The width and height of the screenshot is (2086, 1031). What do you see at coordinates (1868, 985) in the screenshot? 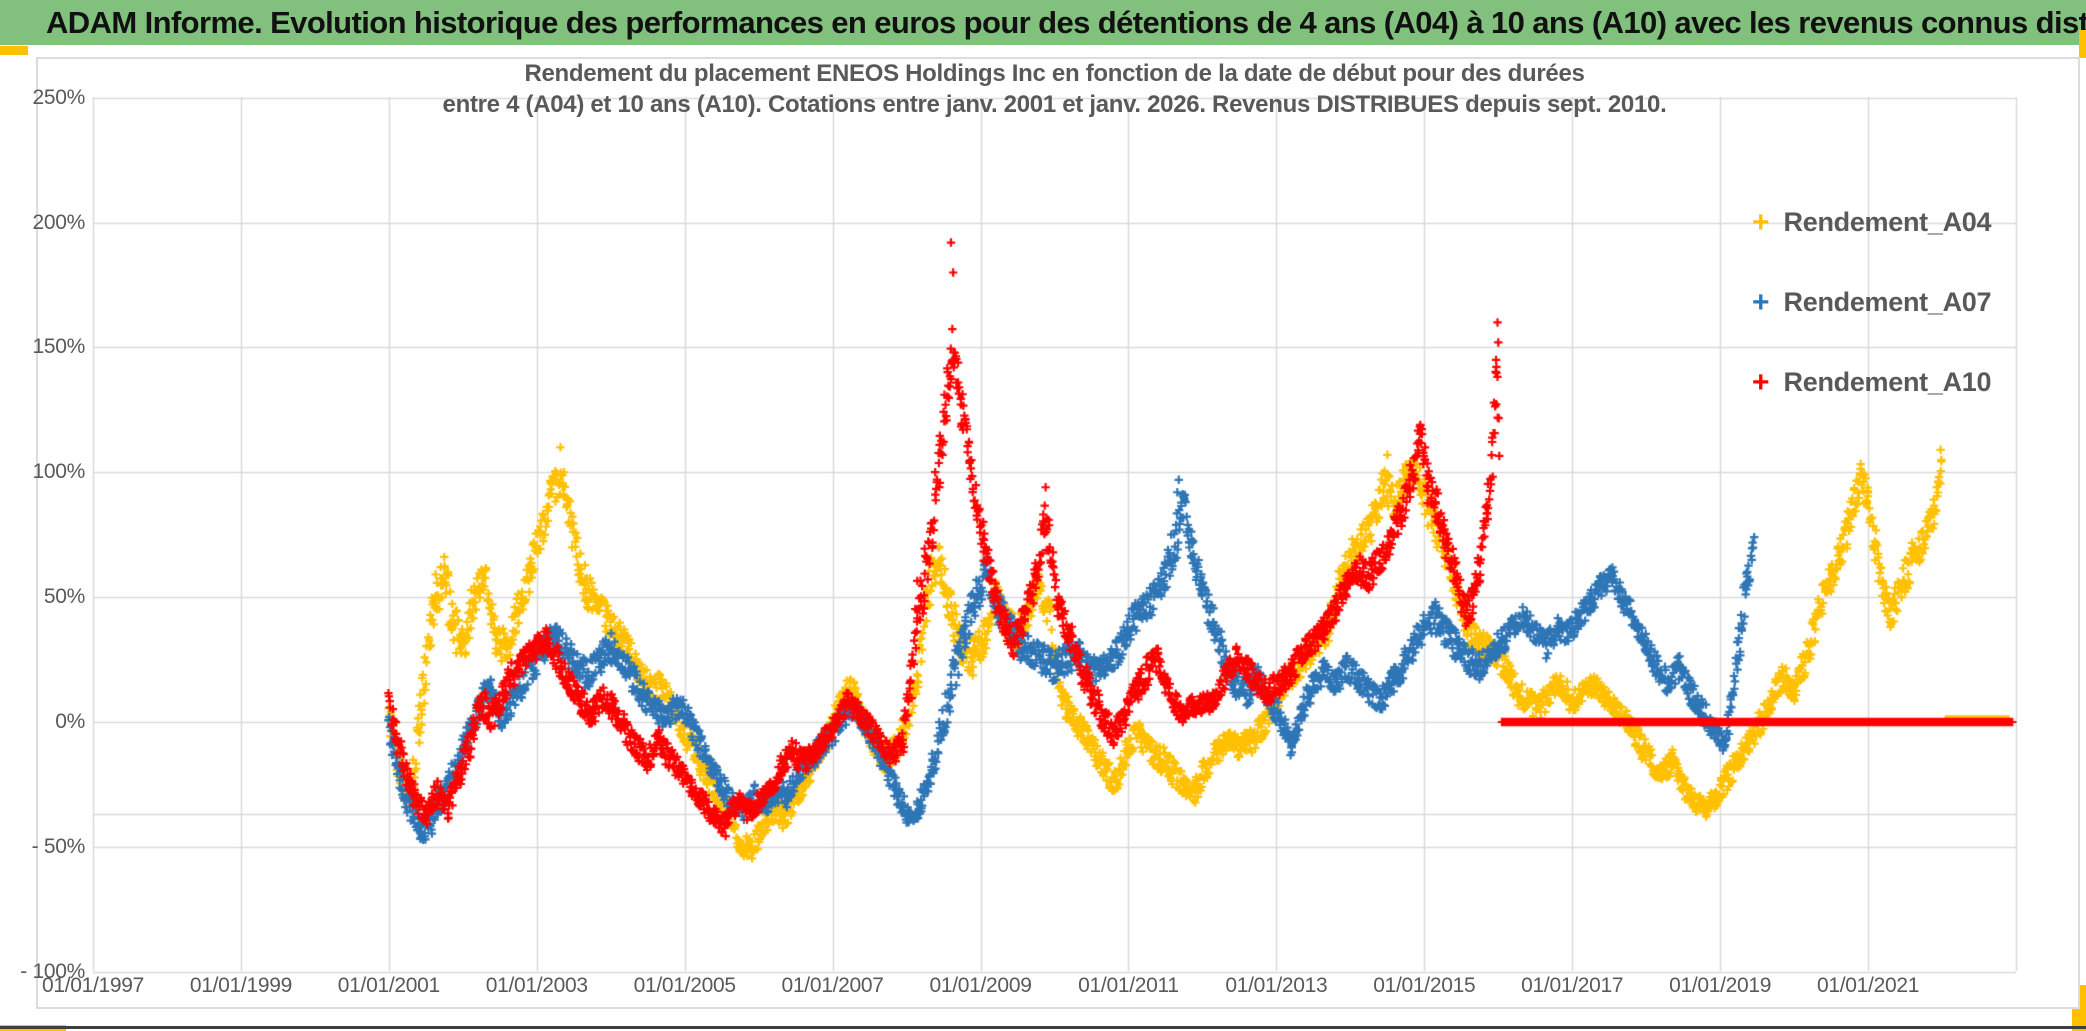
I see `x-tick-label: 01/01/2021` at bounding box center [1868, 985].